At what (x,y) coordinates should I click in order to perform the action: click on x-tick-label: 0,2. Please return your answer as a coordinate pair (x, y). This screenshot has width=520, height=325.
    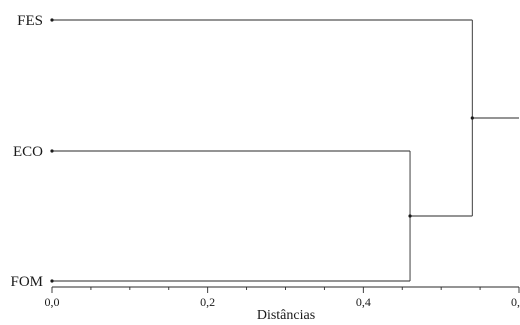
    Looking at the image, I should click on (207, 302).